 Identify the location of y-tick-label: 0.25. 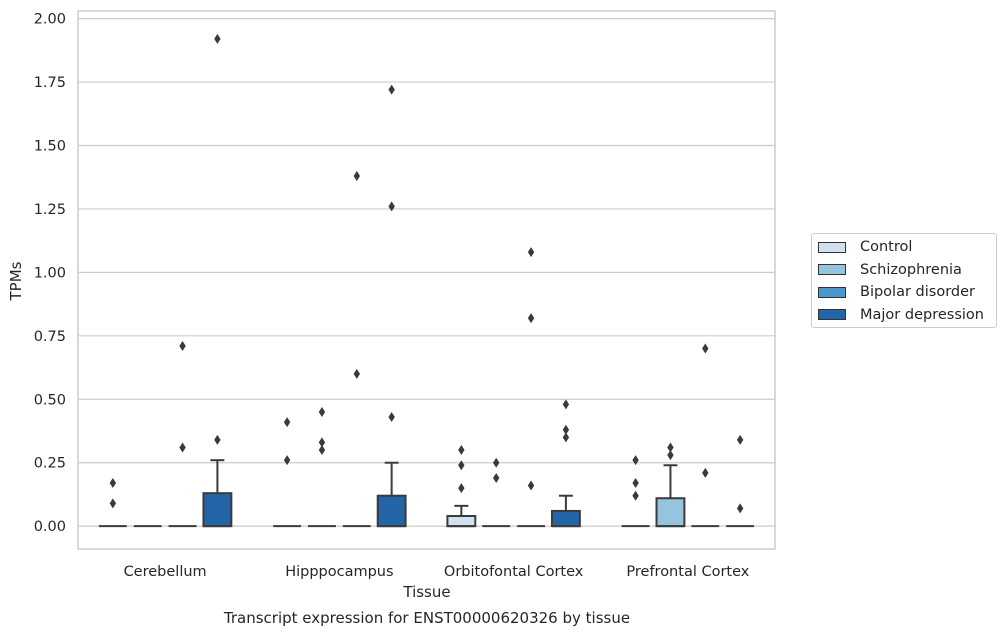
(50, 464).